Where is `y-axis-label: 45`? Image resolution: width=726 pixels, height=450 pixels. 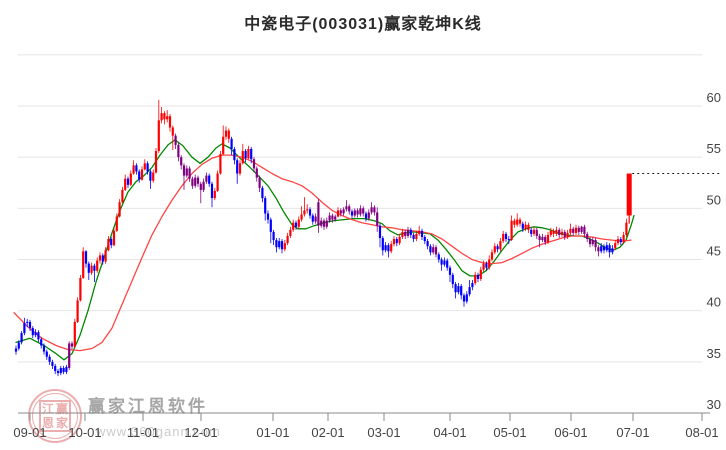 y-axis-label: 45 is located at coordinates (714, 250).